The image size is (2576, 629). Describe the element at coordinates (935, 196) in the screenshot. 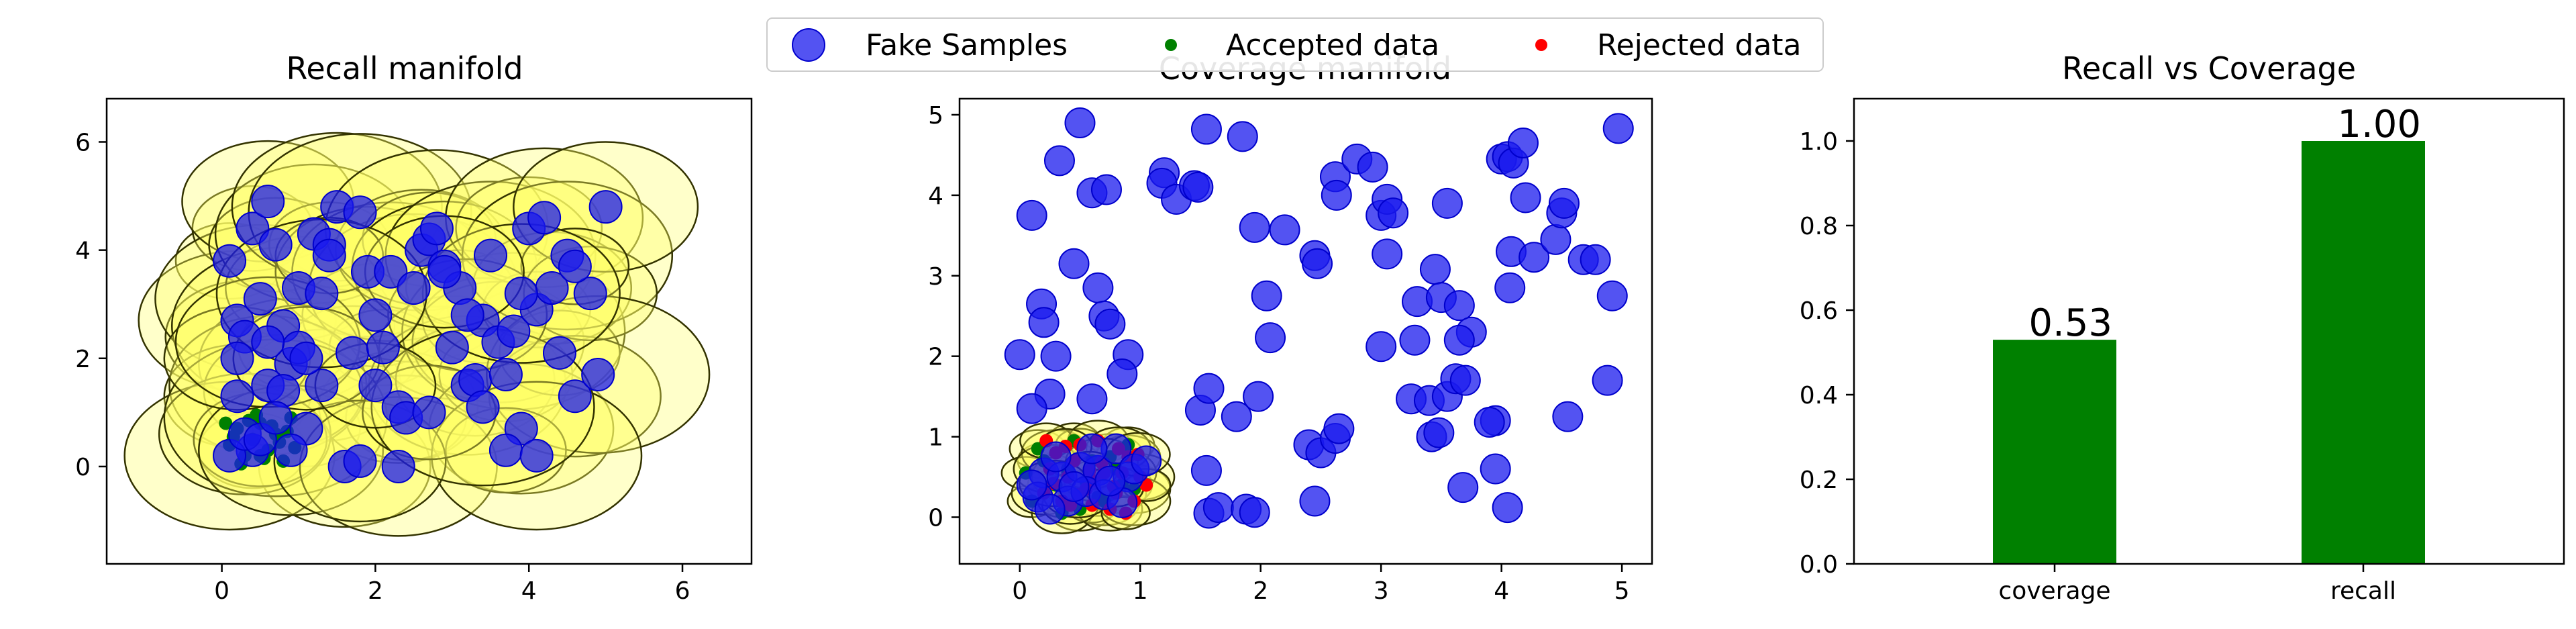

I see `y-tick-label: 4` at that location.